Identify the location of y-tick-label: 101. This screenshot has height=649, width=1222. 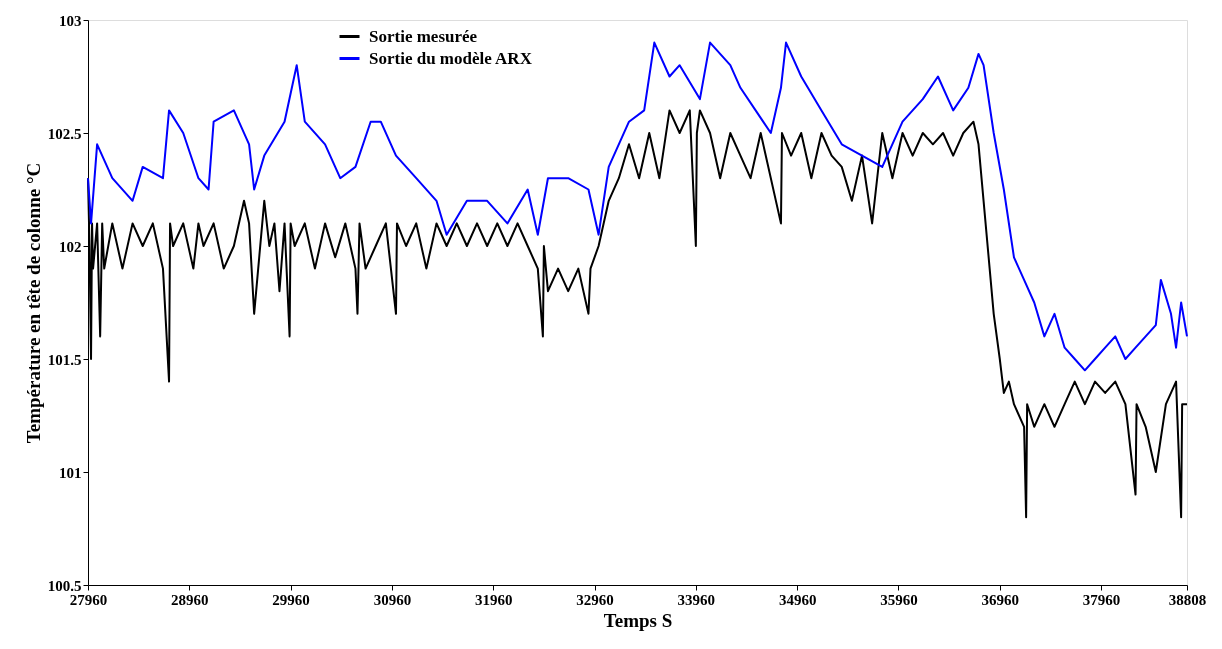
(70, 472).